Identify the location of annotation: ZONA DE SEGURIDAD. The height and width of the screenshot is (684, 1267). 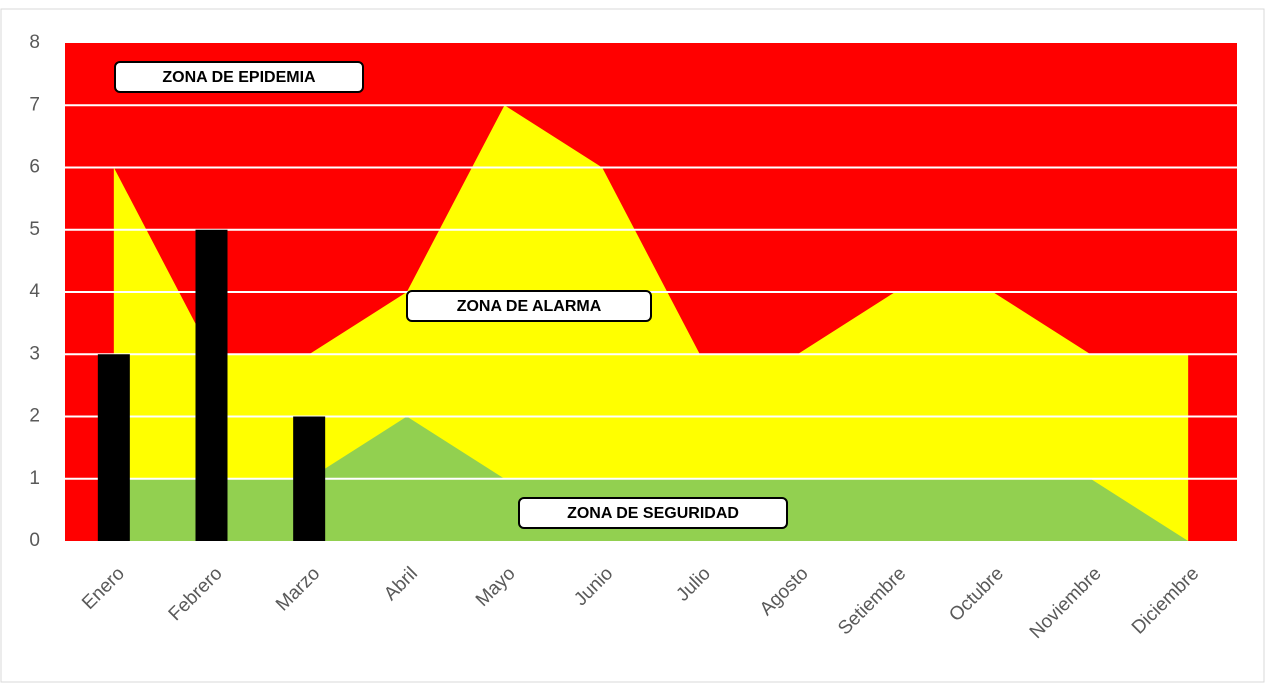
(653, 513).